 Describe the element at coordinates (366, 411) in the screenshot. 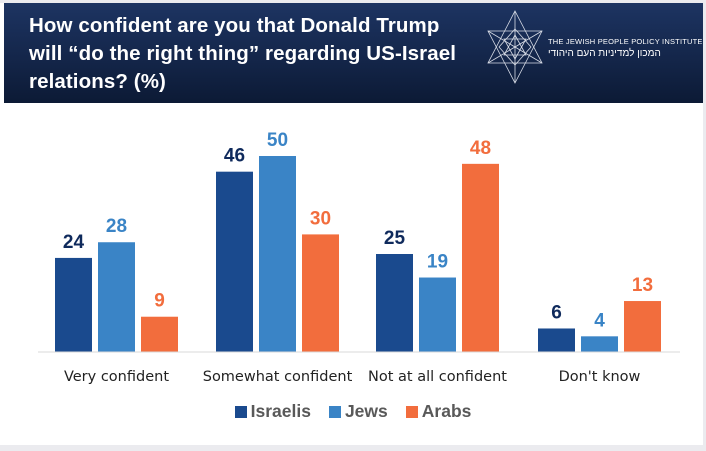

I see `legend-label: Jews` at that location.